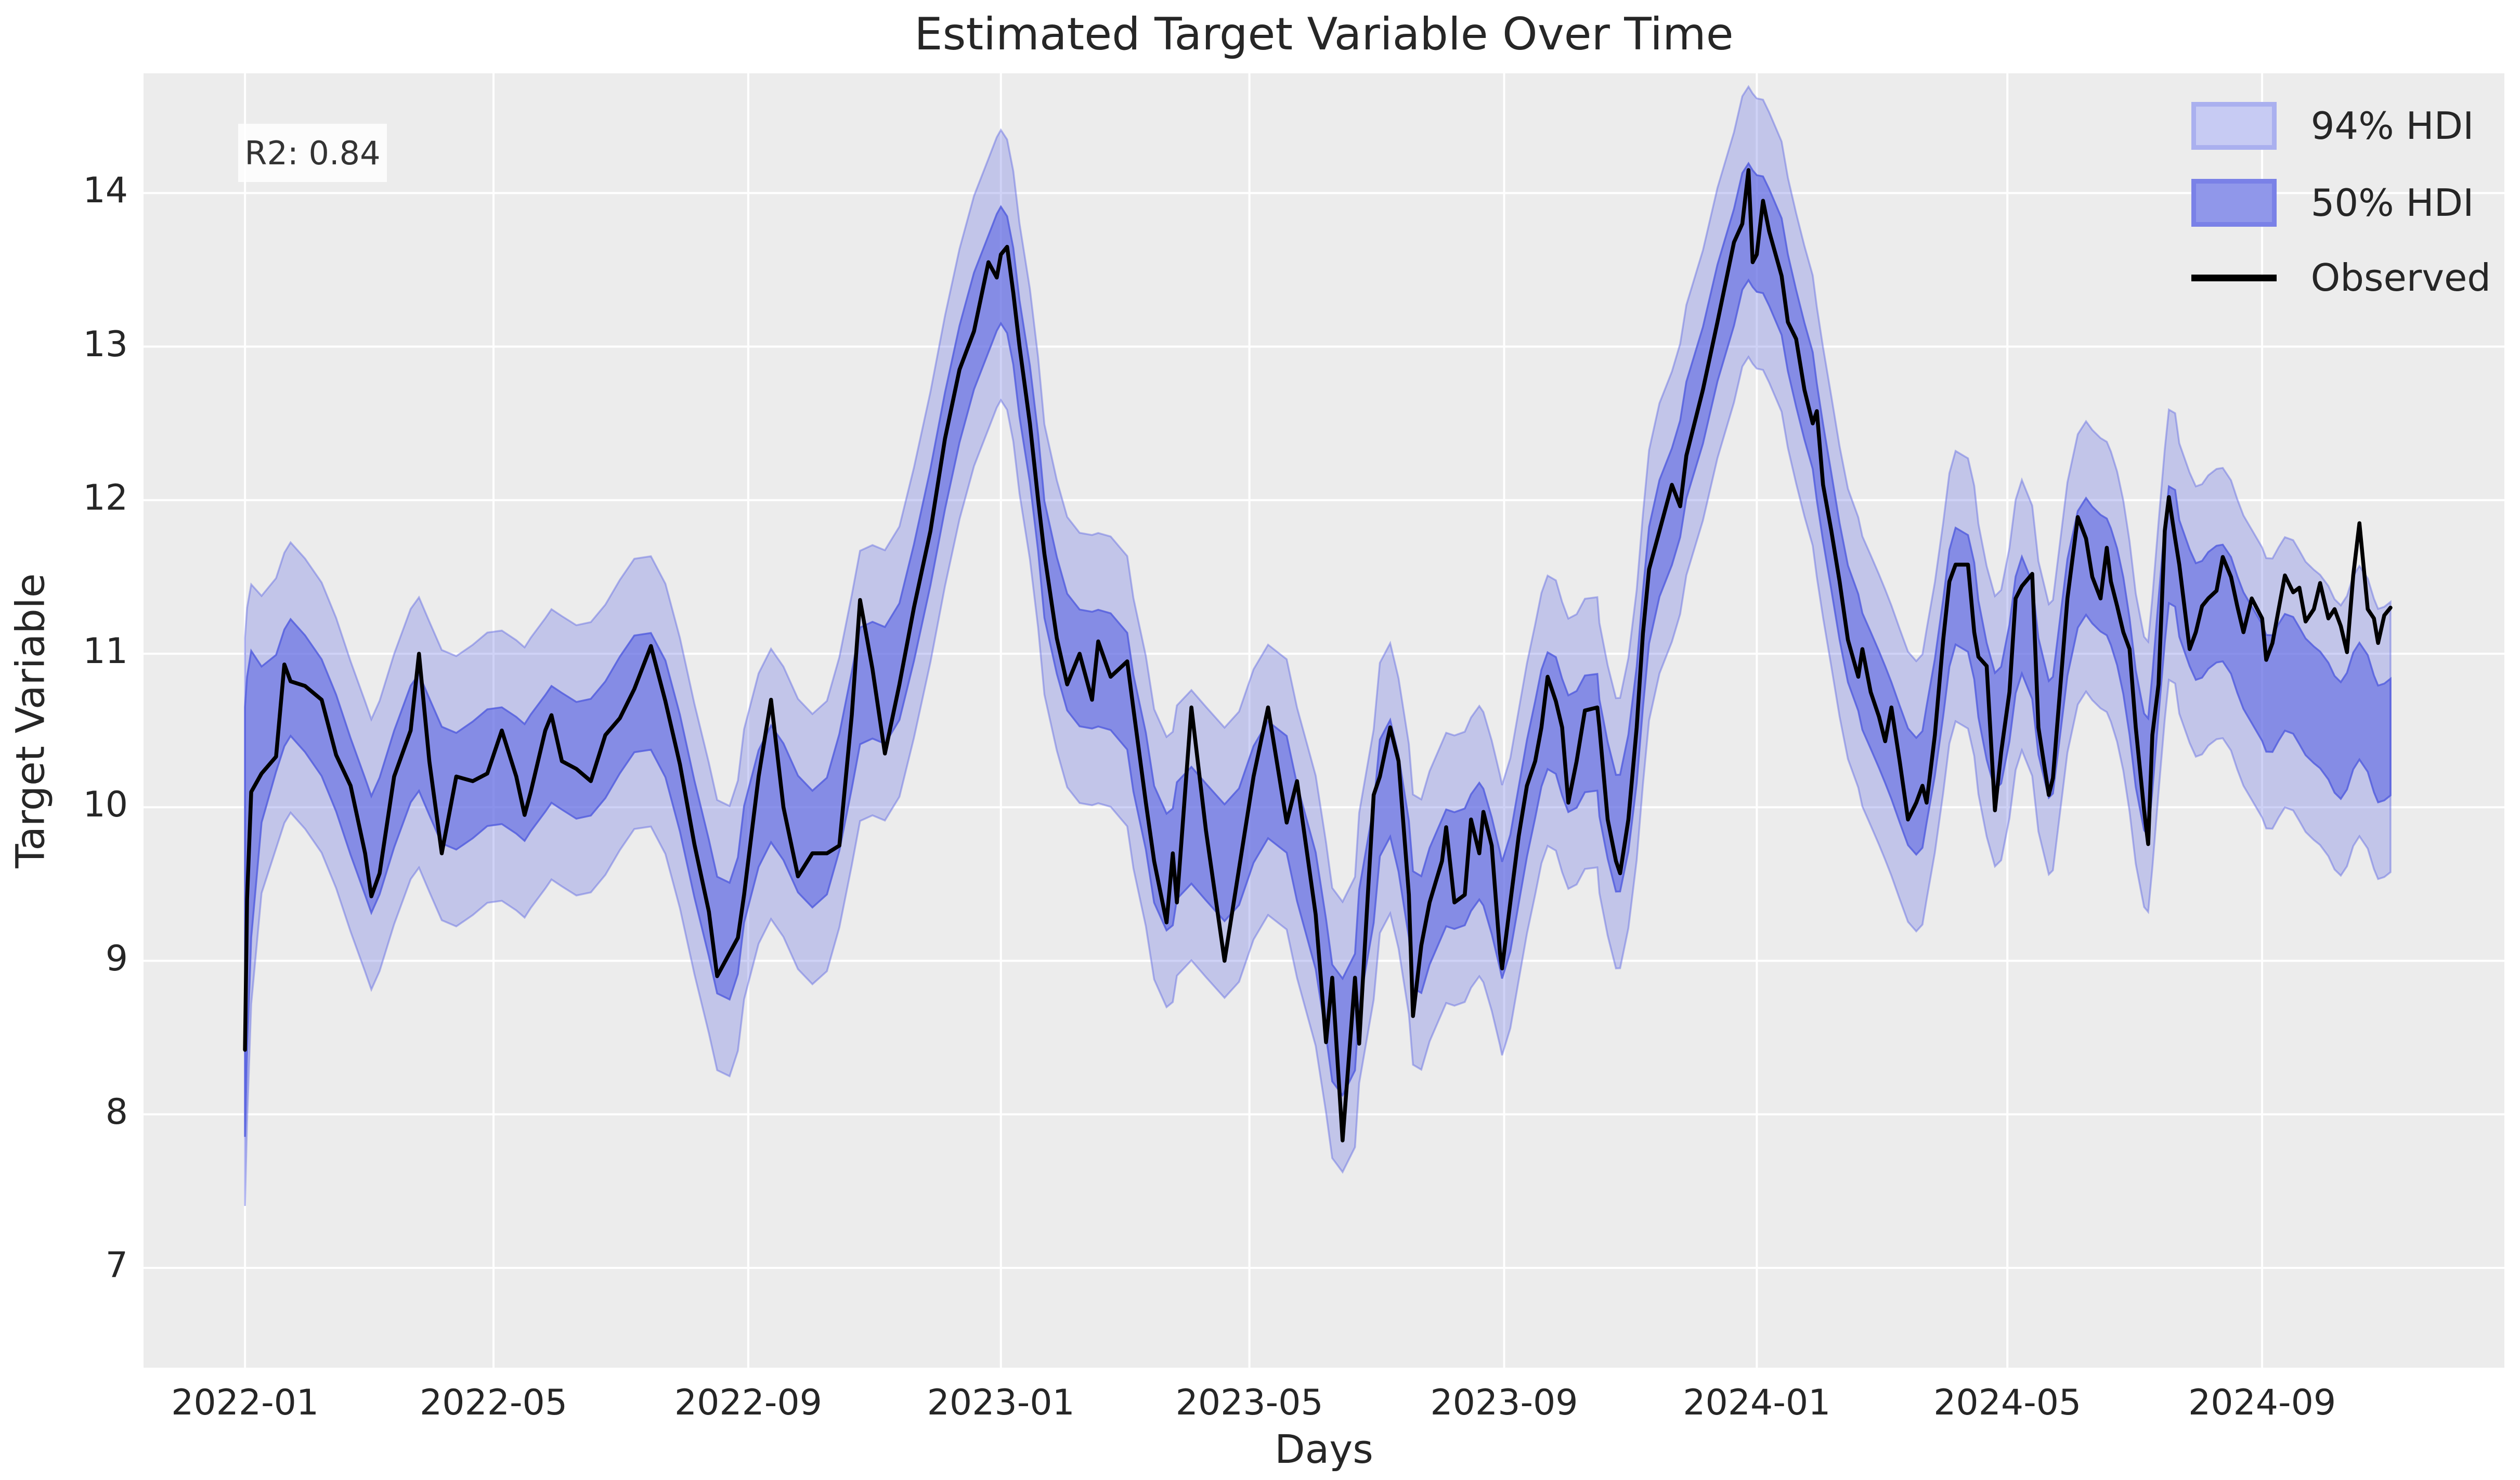 This screenshot has height=1480, width=2520. Describe the element at coordinates (116, 958) in the screenshot. I see `y-tick-label: 9` at that location.